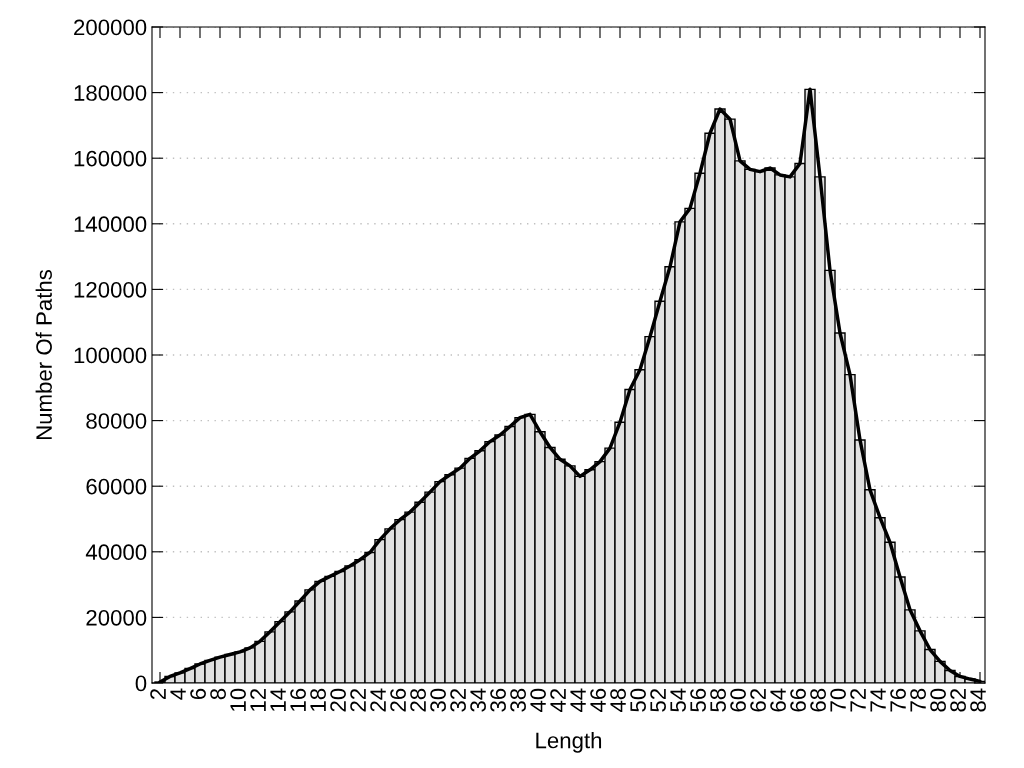 The image size is (1024, 768). What do you see at coordinates (238, 699) in the screenshot?
I see `x-tick-label: 10` at bounding box center [238, 699].